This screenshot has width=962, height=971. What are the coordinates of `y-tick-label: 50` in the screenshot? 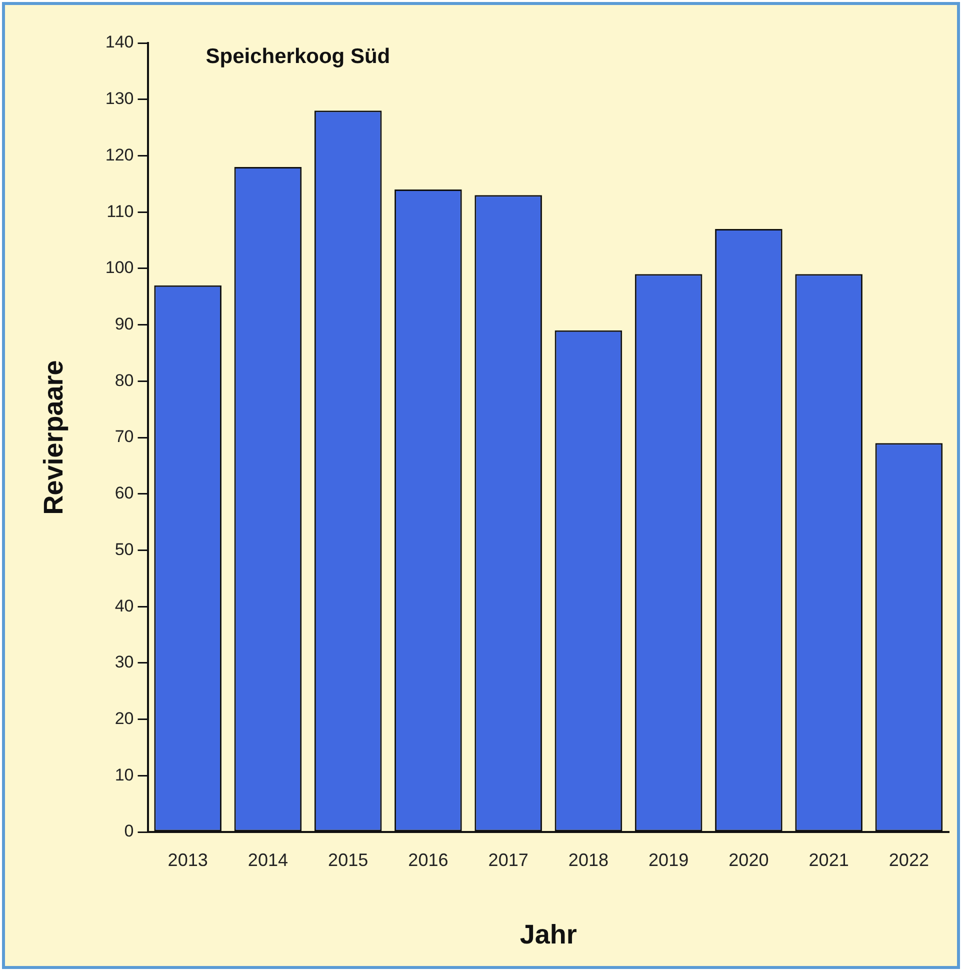 It's located at (124, 549).